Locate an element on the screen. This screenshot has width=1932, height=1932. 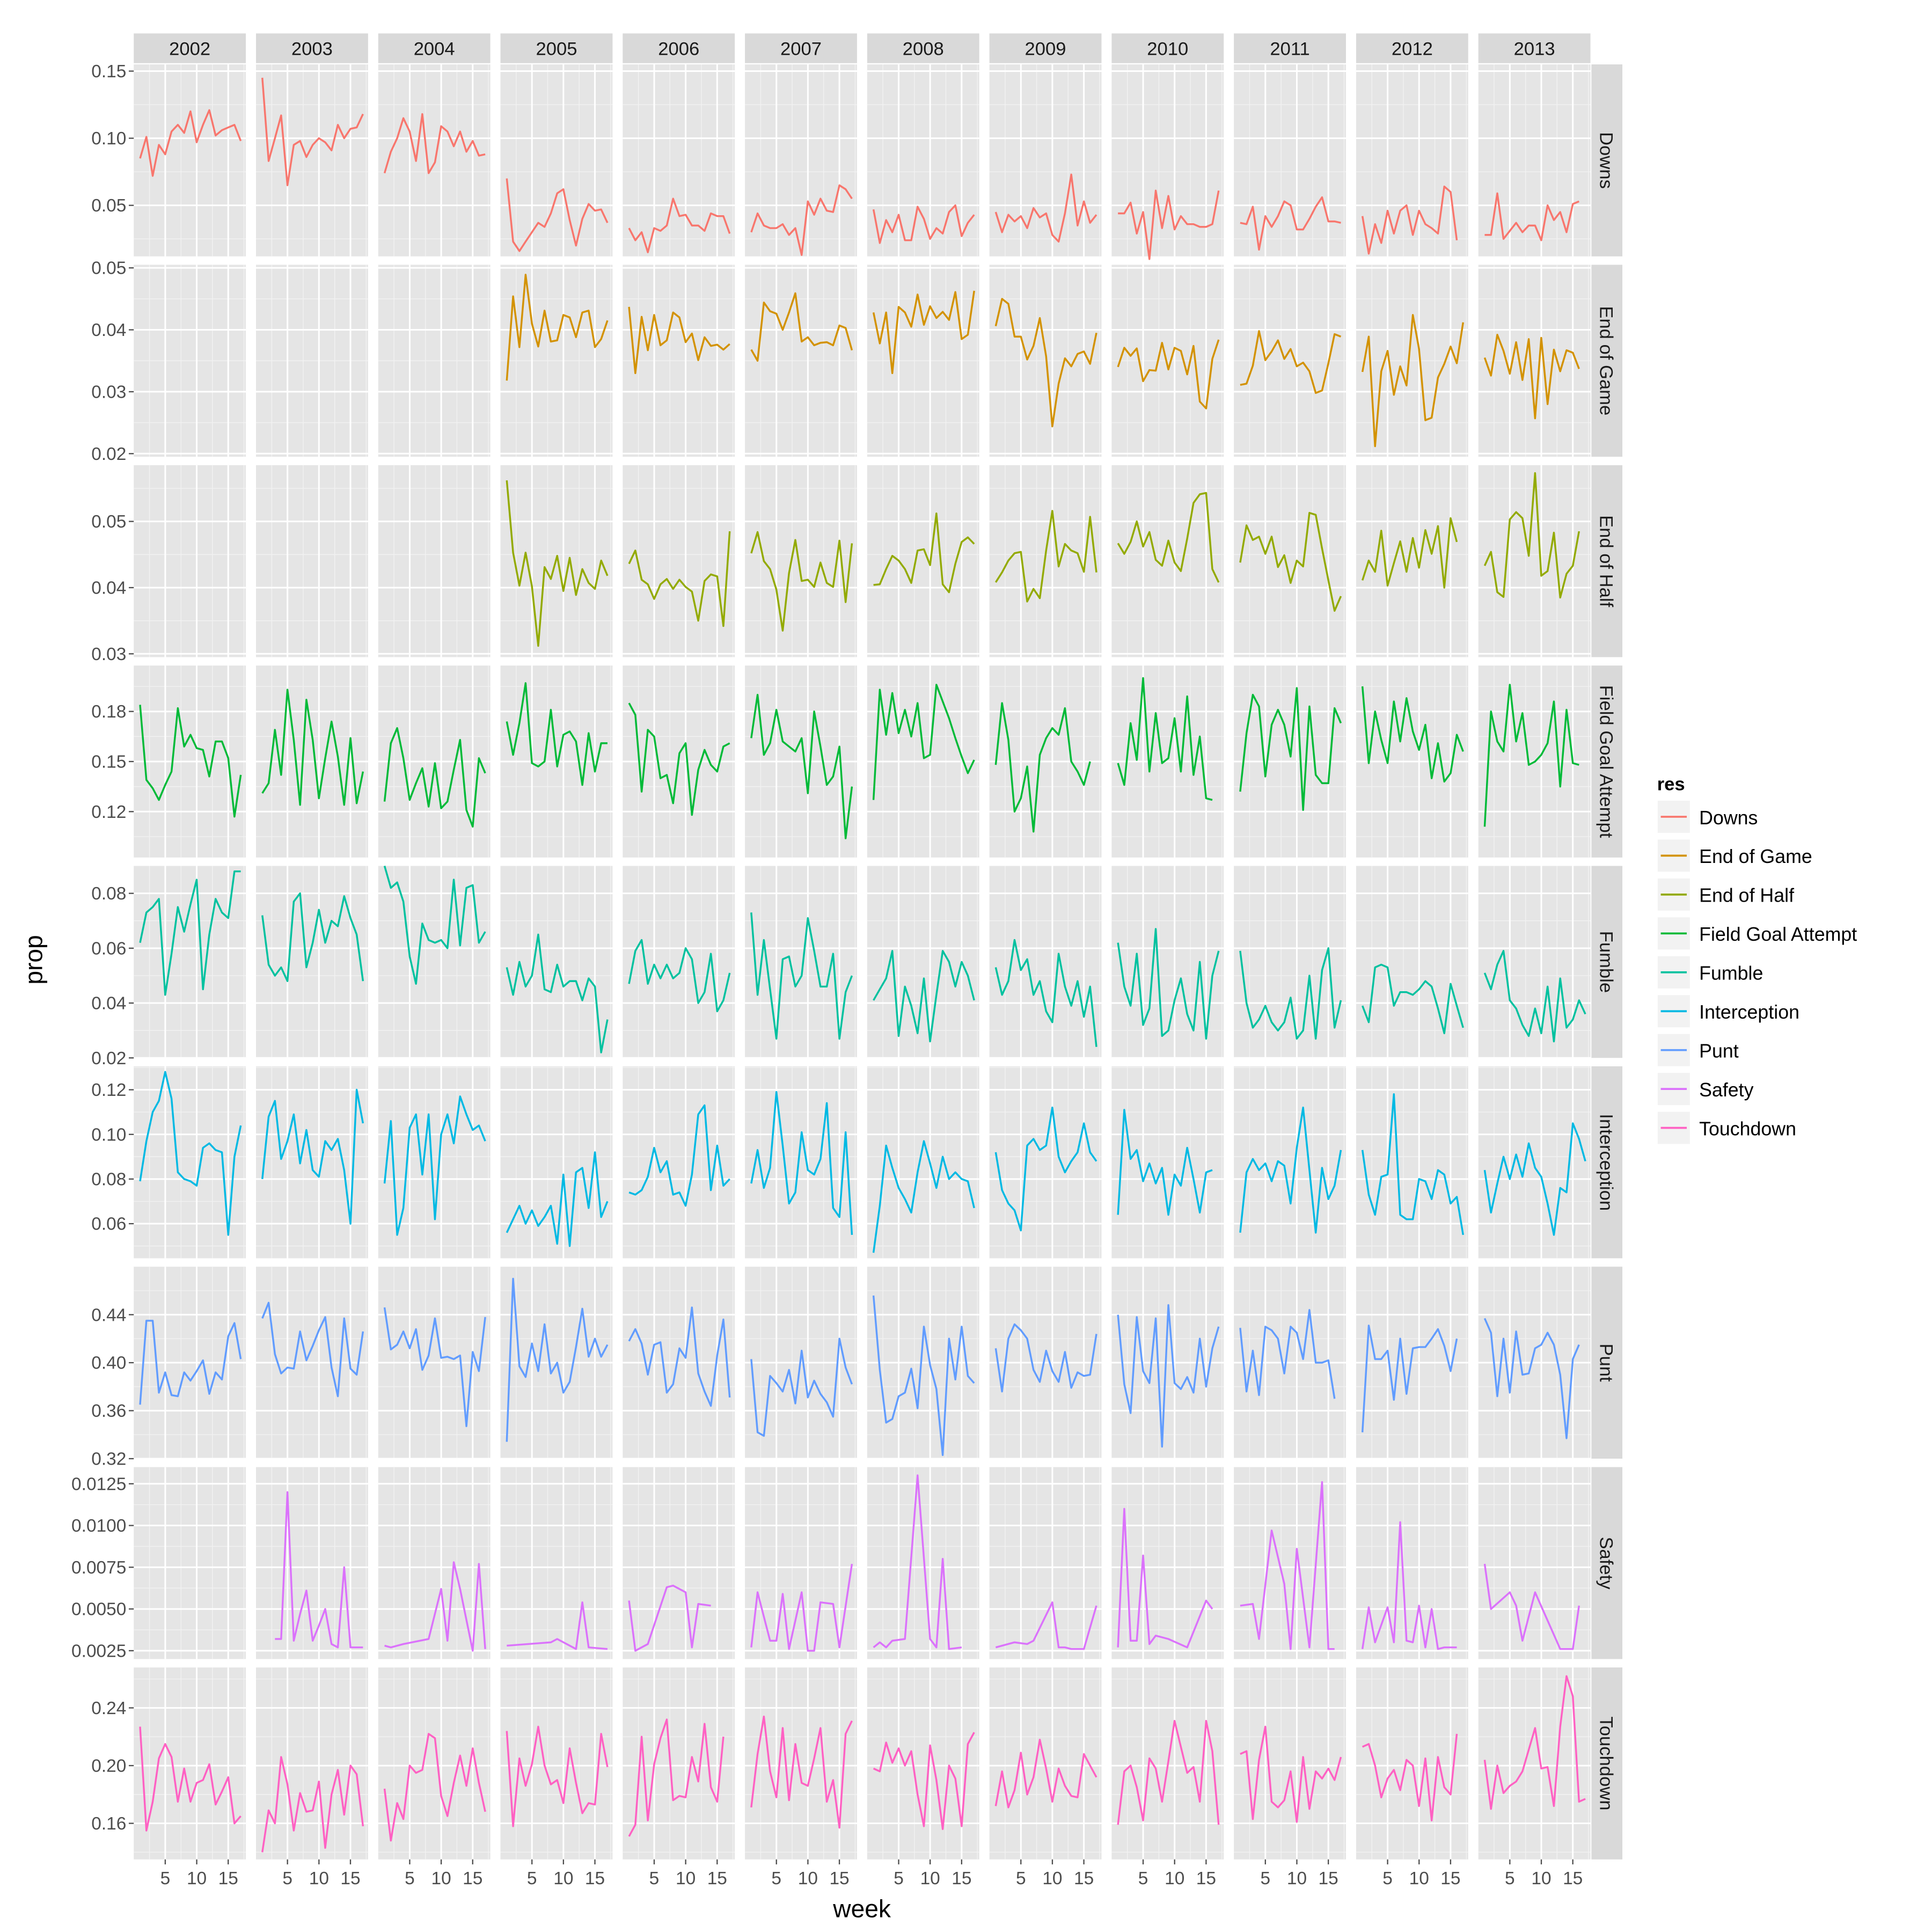
panel-downs-2007 is located at coordinates (801, 160).